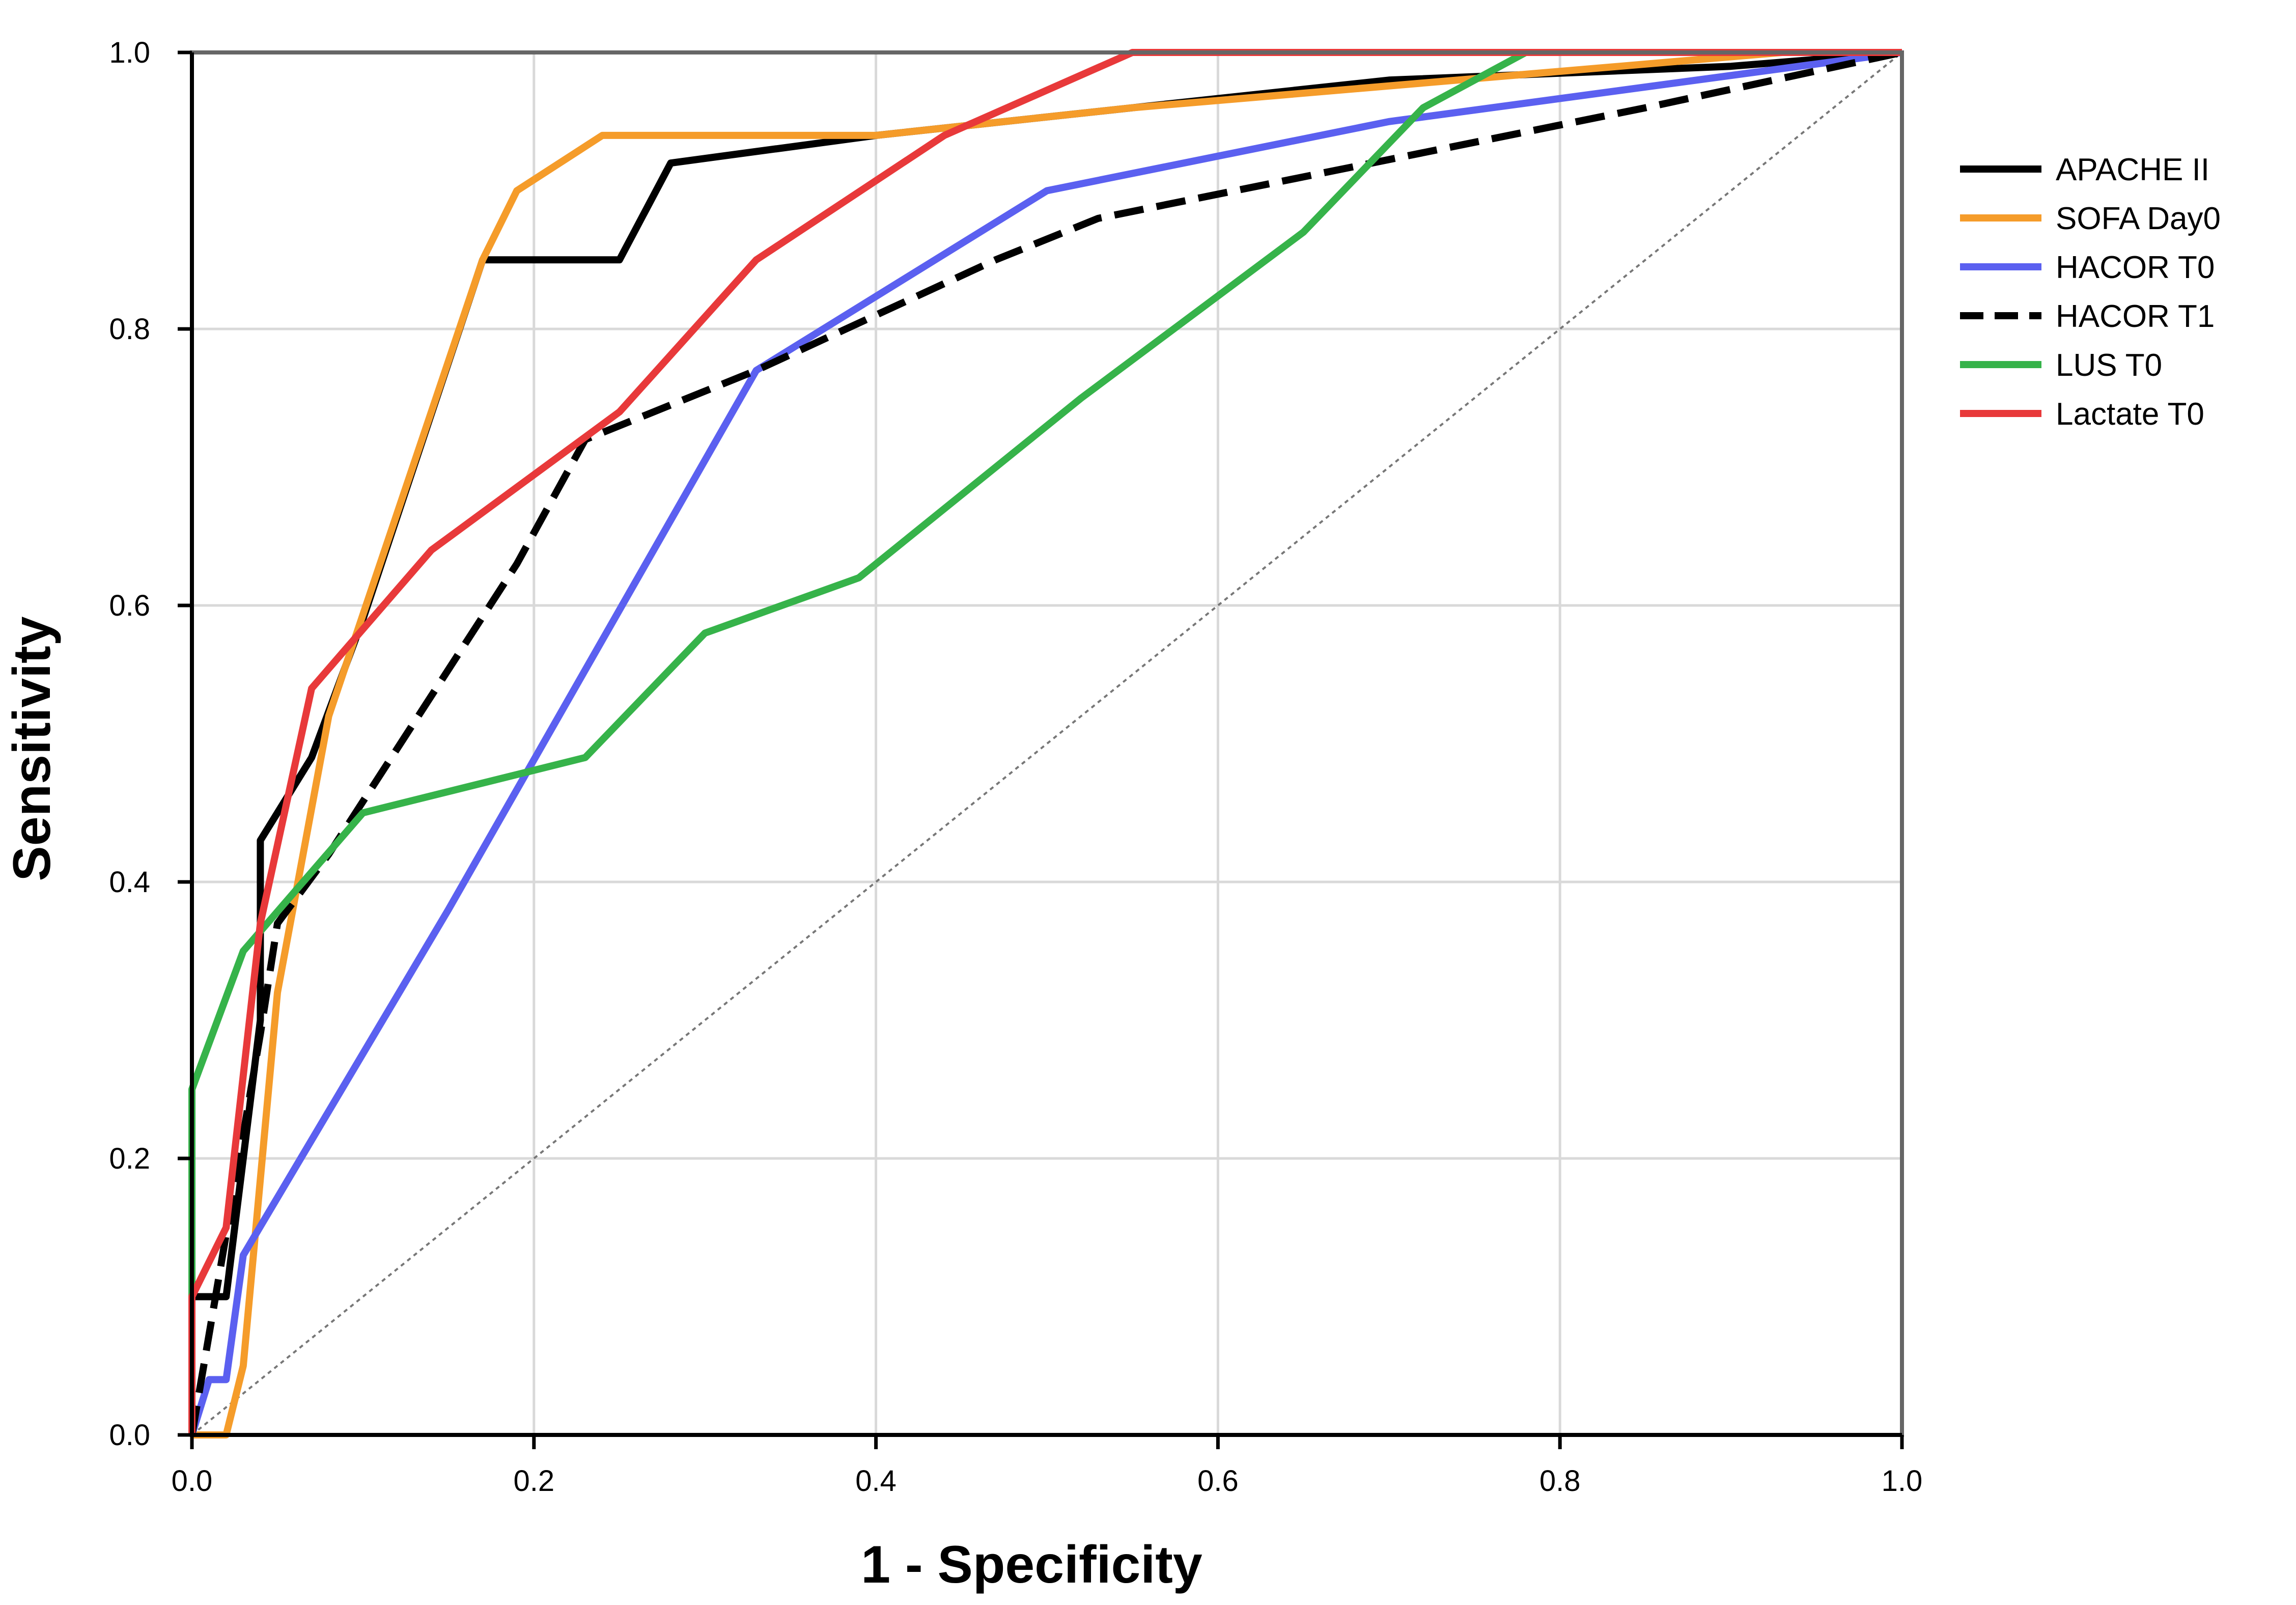 This screenshot has height=1605, width=2296. Describe the element at coordinates (2109, 366) in the screenshot. I see `legend-label: LUS T0` at that location.